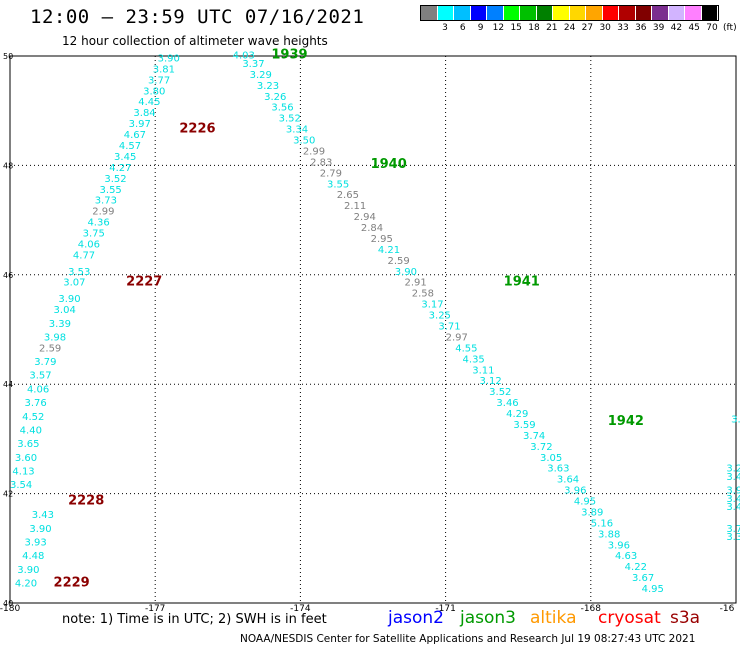  I want to click on pass-number-label: 1939, so click(289, 55).